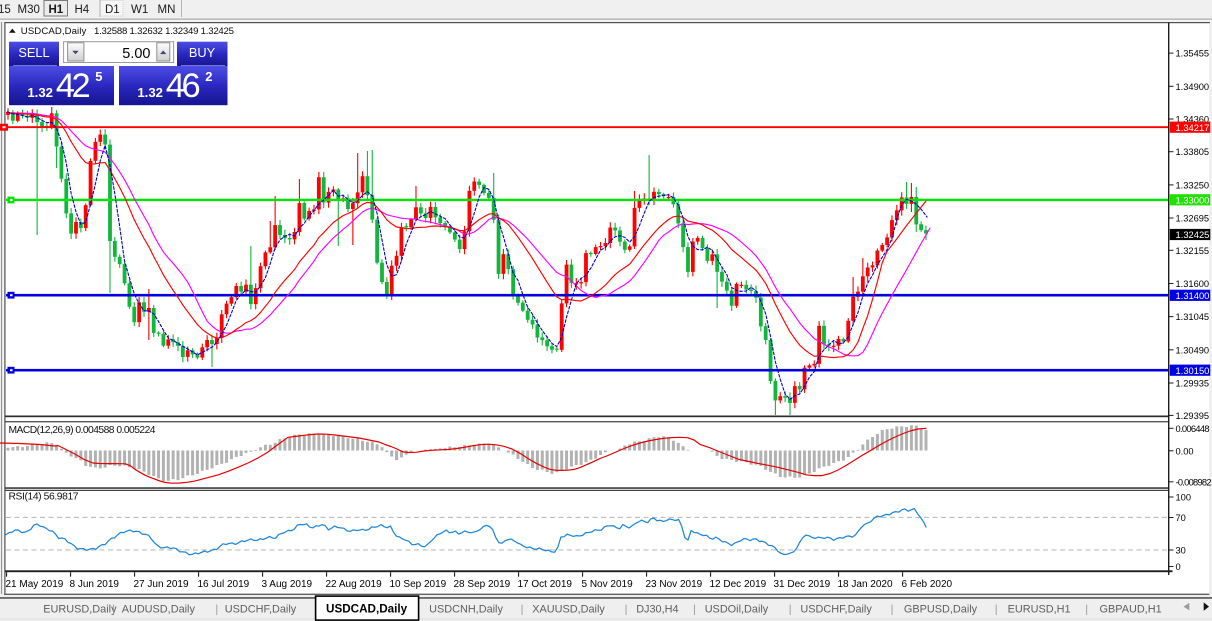  Describe the element at coordinates (1193, 87) in the screenshot. I see `svg-text: 1.34900` at that location.